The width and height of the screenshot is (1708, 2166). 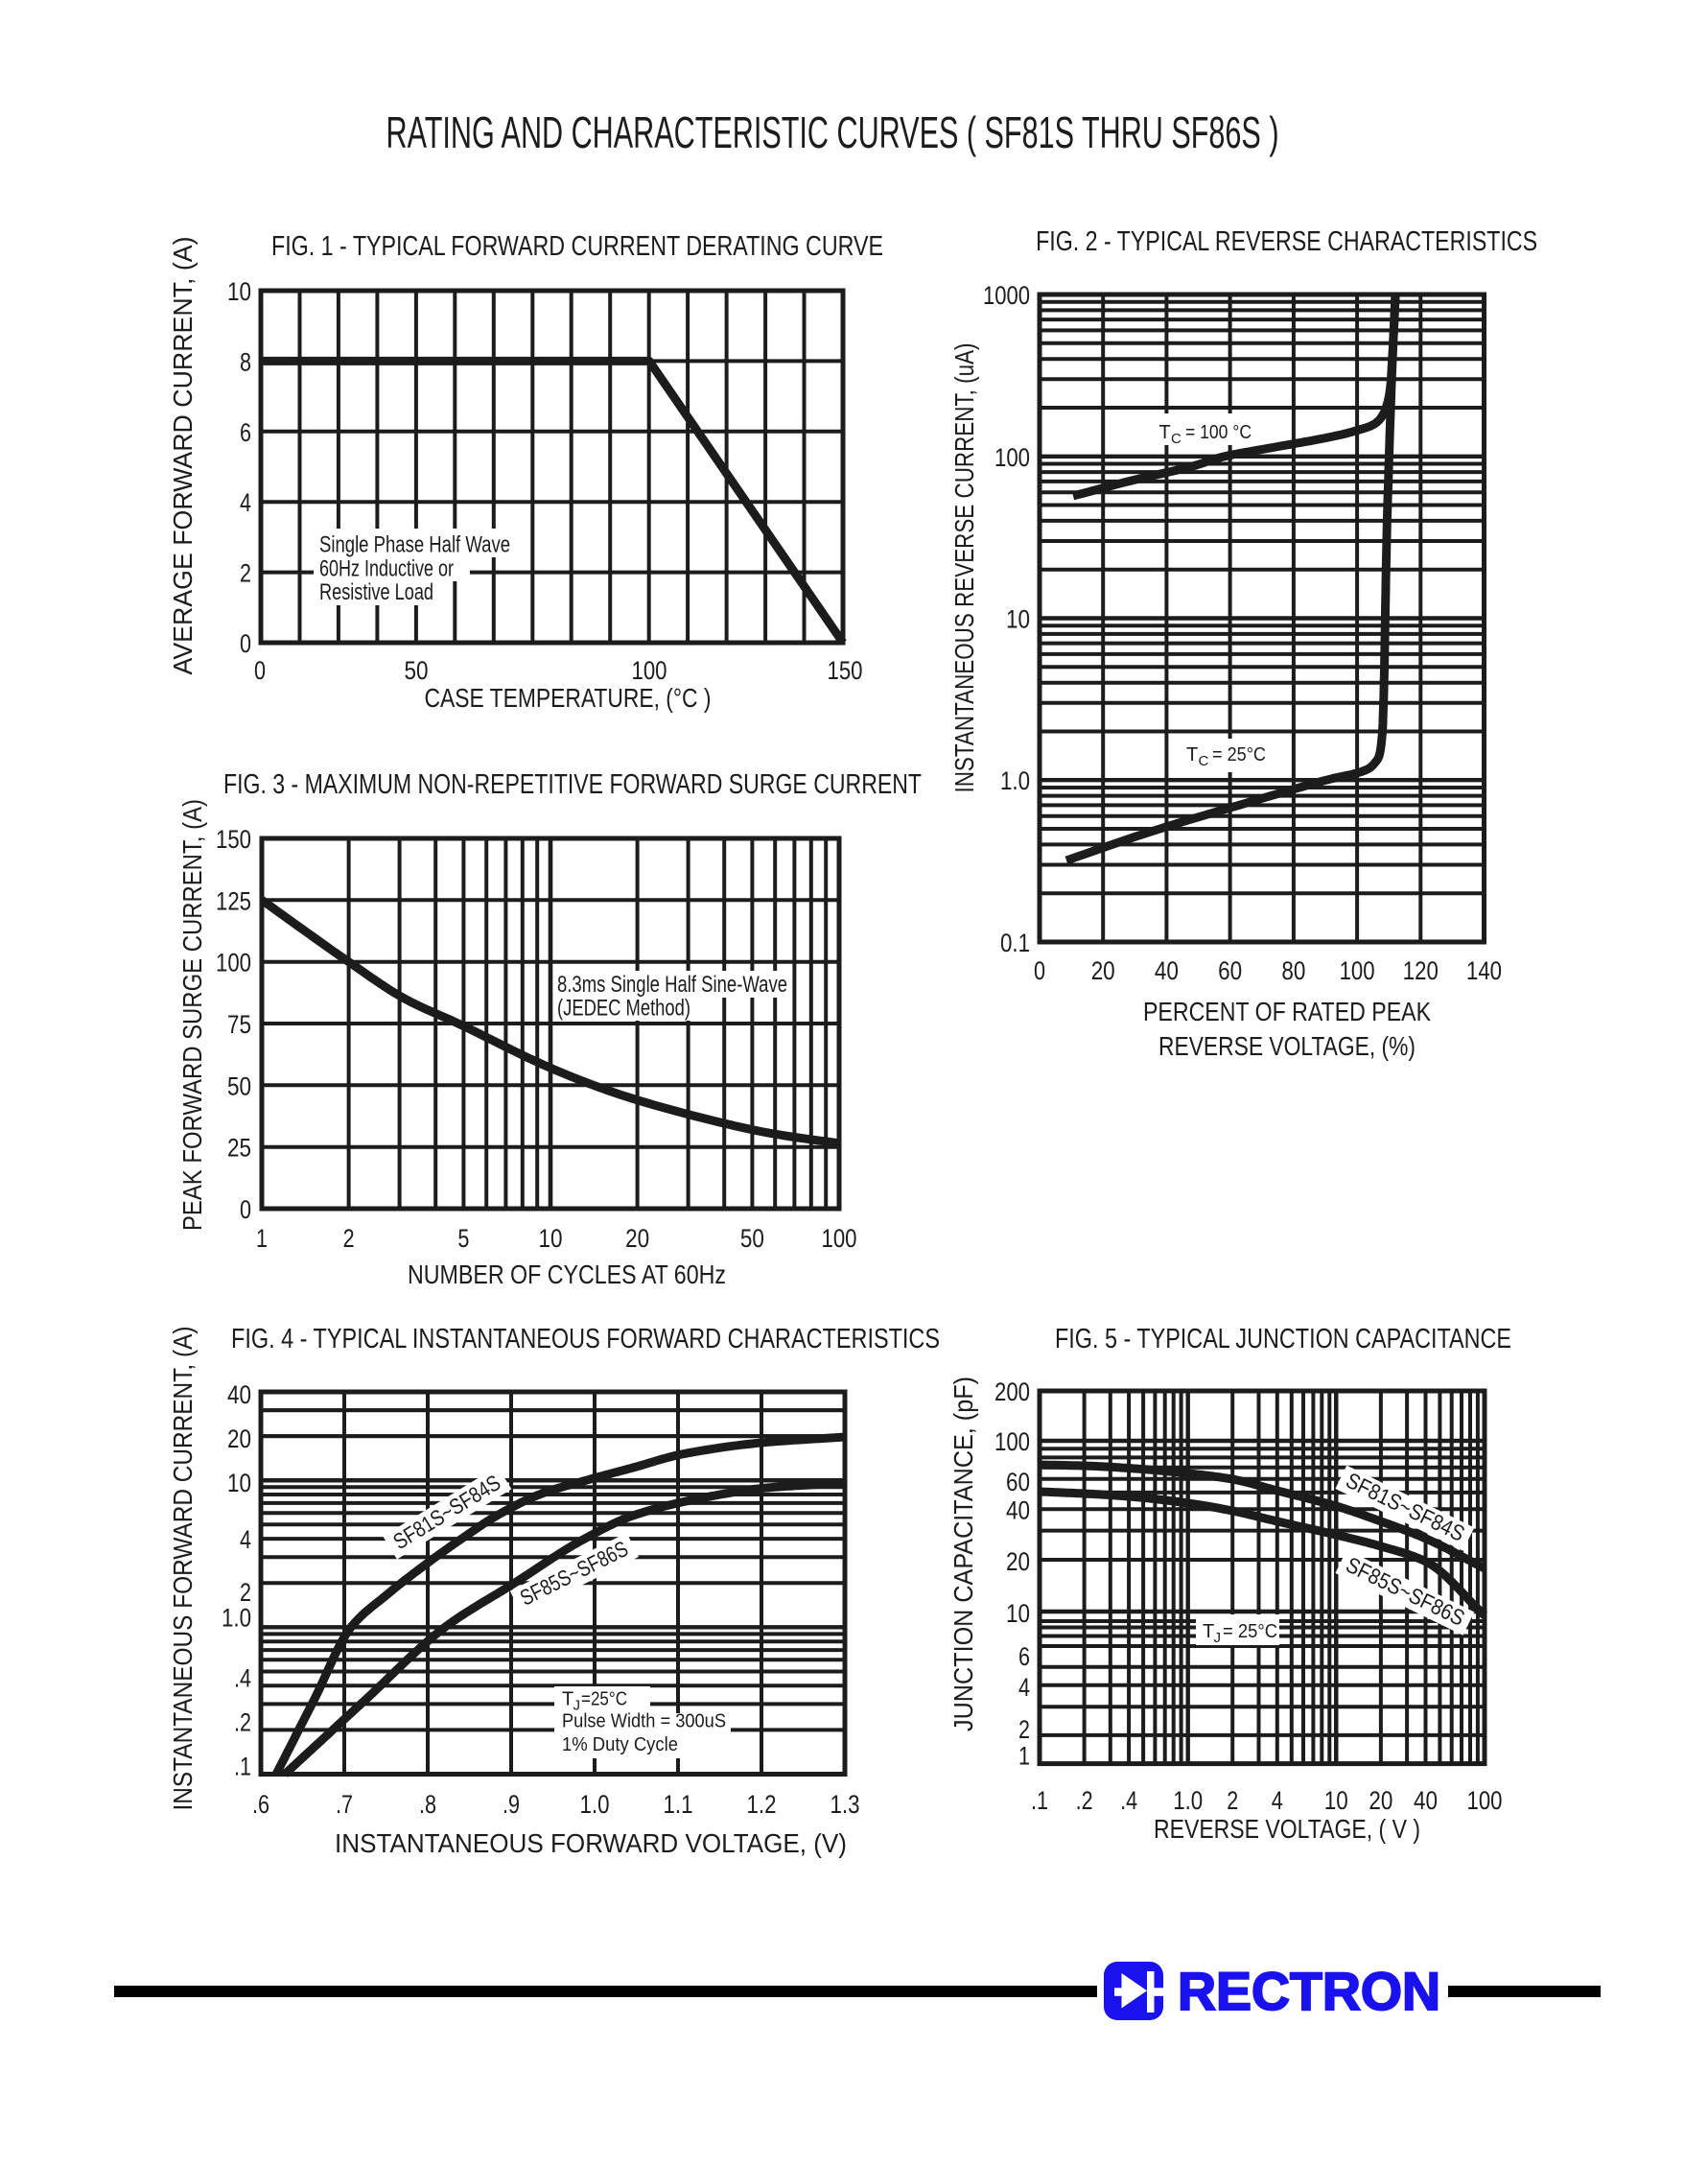 I want to click on svg-text: Single Phase Half Wave, so click(x=415, y=545).